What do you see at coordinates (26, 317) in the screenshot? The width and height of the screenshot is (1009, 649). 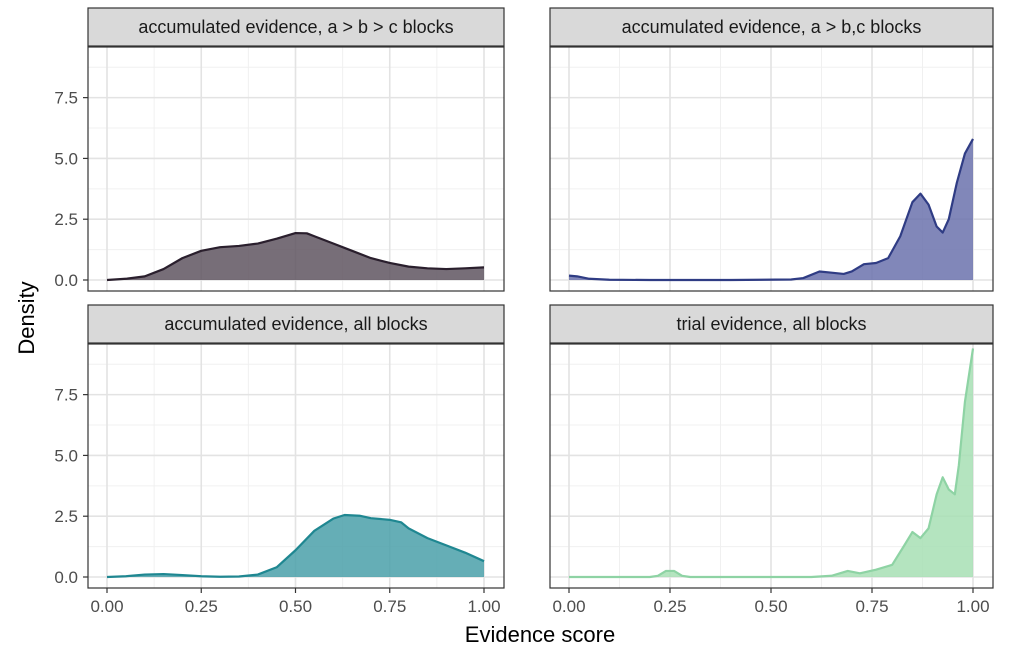 I see `y-axis-title: Density` at bounding box center [26, 317].